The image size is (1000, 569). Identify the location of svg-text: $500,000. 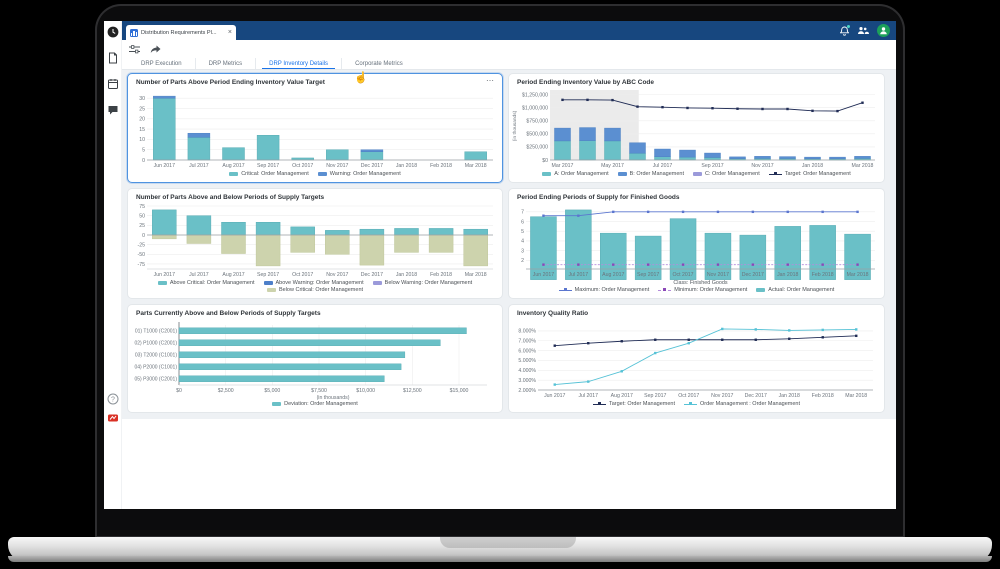
(537, 135).